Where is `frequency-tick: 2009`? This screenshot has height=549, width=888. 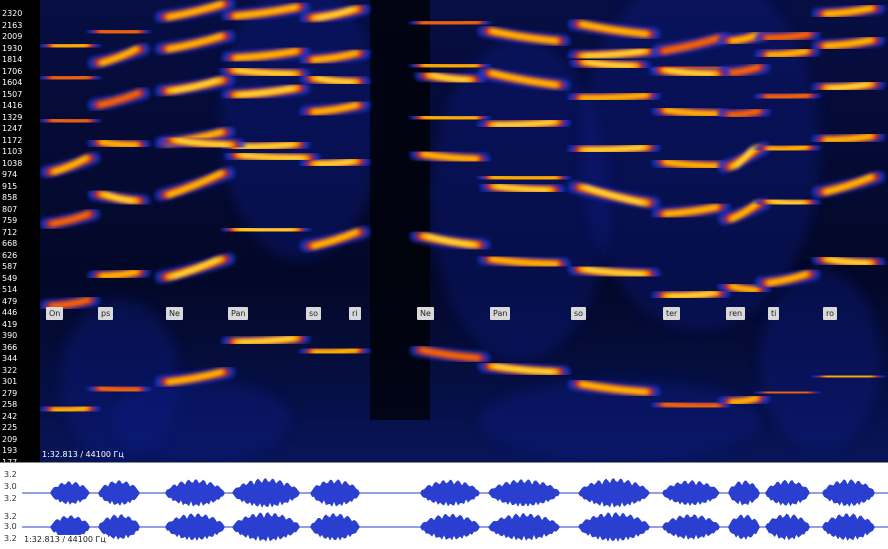
frequency-tick: 2009 is located at coordinates (20, 37).